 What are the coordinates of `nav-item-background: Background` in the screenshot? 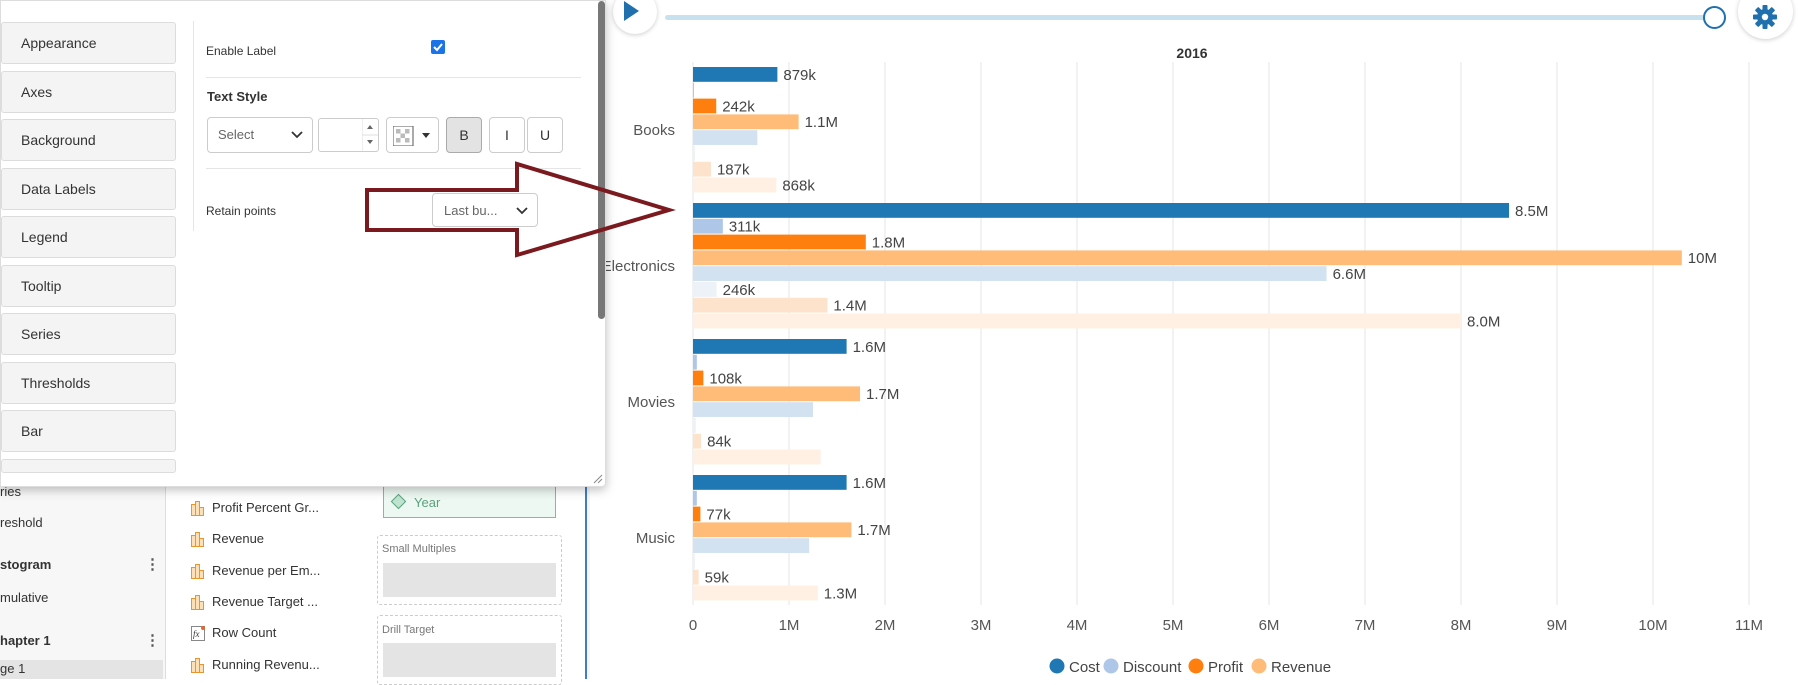 It's located at (88, 140).